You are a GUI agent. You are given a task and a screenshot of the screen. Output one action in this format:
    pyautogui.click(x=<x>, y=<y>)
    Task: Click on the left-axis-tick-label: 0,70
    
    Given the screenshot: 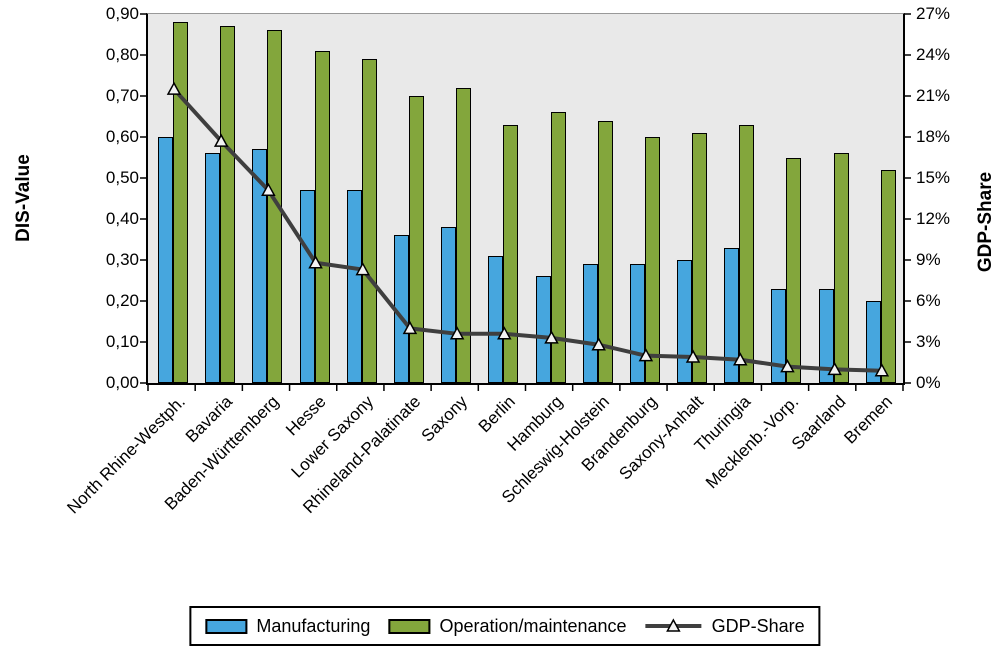 What is the action you would take?
    pyautogui.click(x=122, y=95)
    